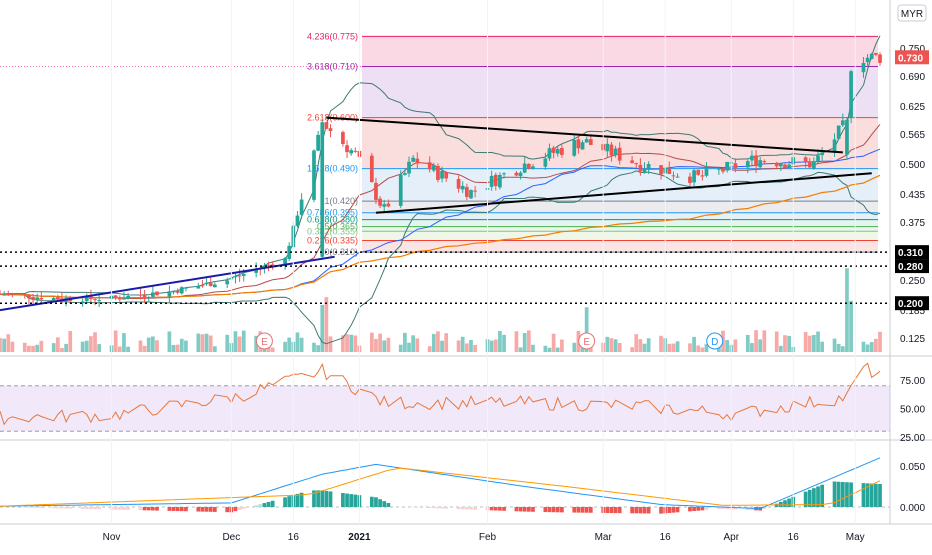  I want to click on time-axis-label: May, so click(855, 537).